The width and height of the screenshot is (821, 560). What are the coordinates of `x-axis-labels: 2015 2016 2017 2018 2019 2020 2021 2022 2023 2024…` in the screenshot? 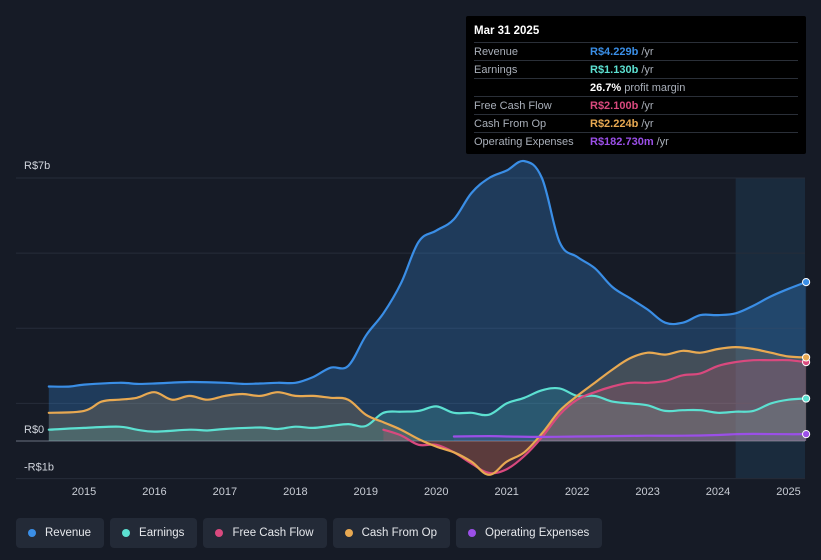 It's located at (436, 492).